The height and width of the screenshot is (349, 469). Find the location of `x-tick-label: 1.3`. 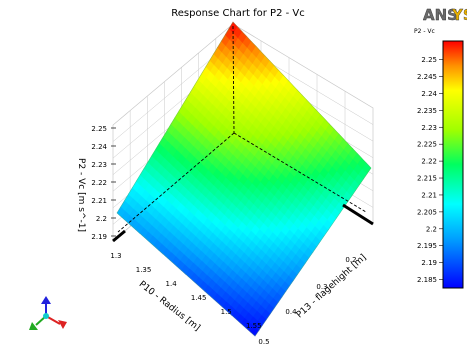

x-tick-label: 1.3 is located at coordinates (115, 256).